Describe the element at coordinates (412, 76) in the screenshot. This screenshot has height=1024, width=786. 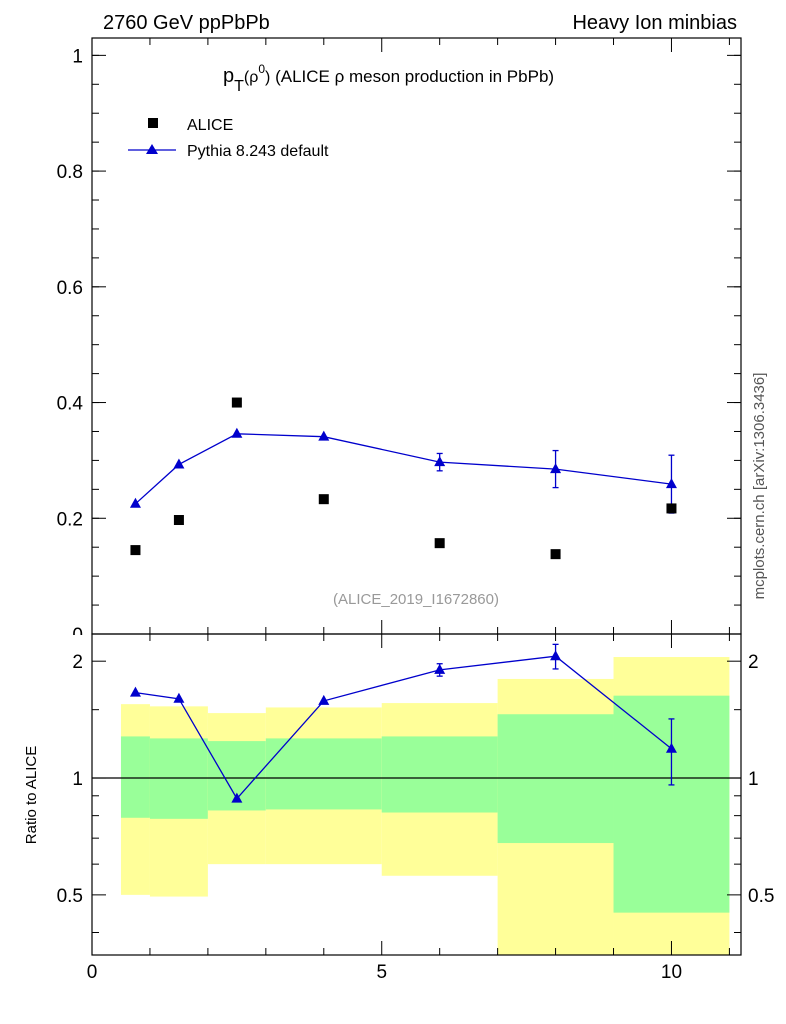
I see `title-rest: (ALICE ρ meson production in PbPb)` at that location.